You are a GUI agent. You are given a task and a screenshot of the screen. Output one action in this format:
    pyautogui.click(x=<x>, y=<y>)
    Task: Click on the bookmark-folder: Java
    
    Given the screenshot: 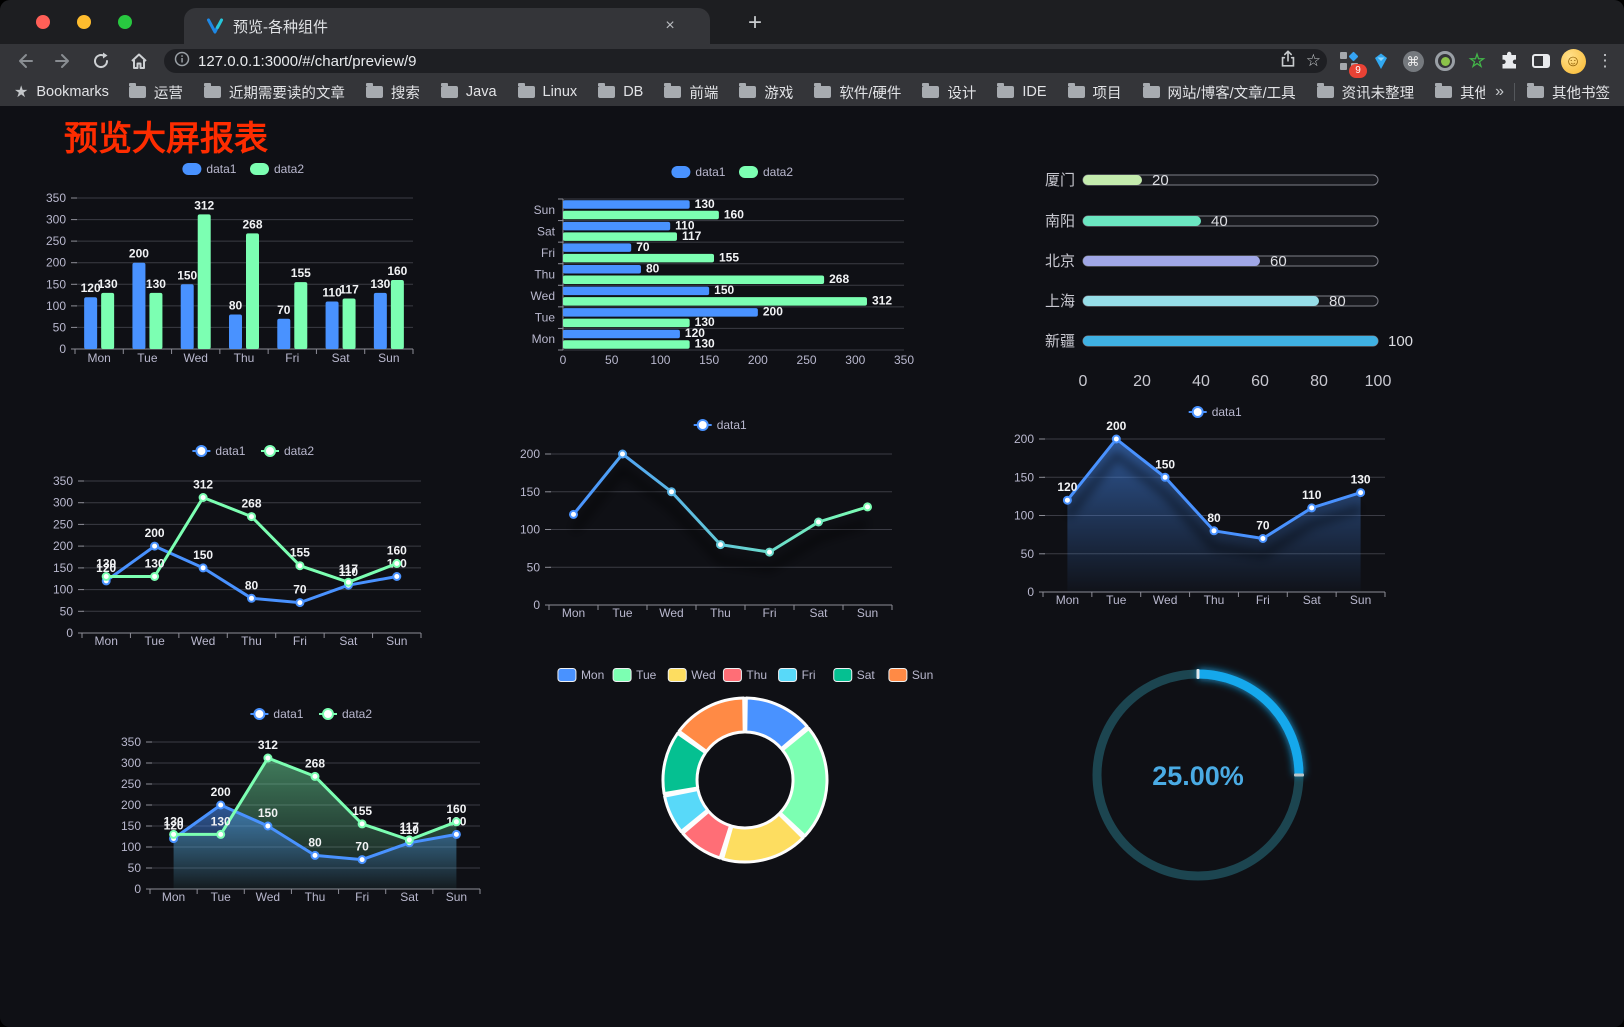 What is the action you would take?
    pyautogui.click(x=468, y=91)
    